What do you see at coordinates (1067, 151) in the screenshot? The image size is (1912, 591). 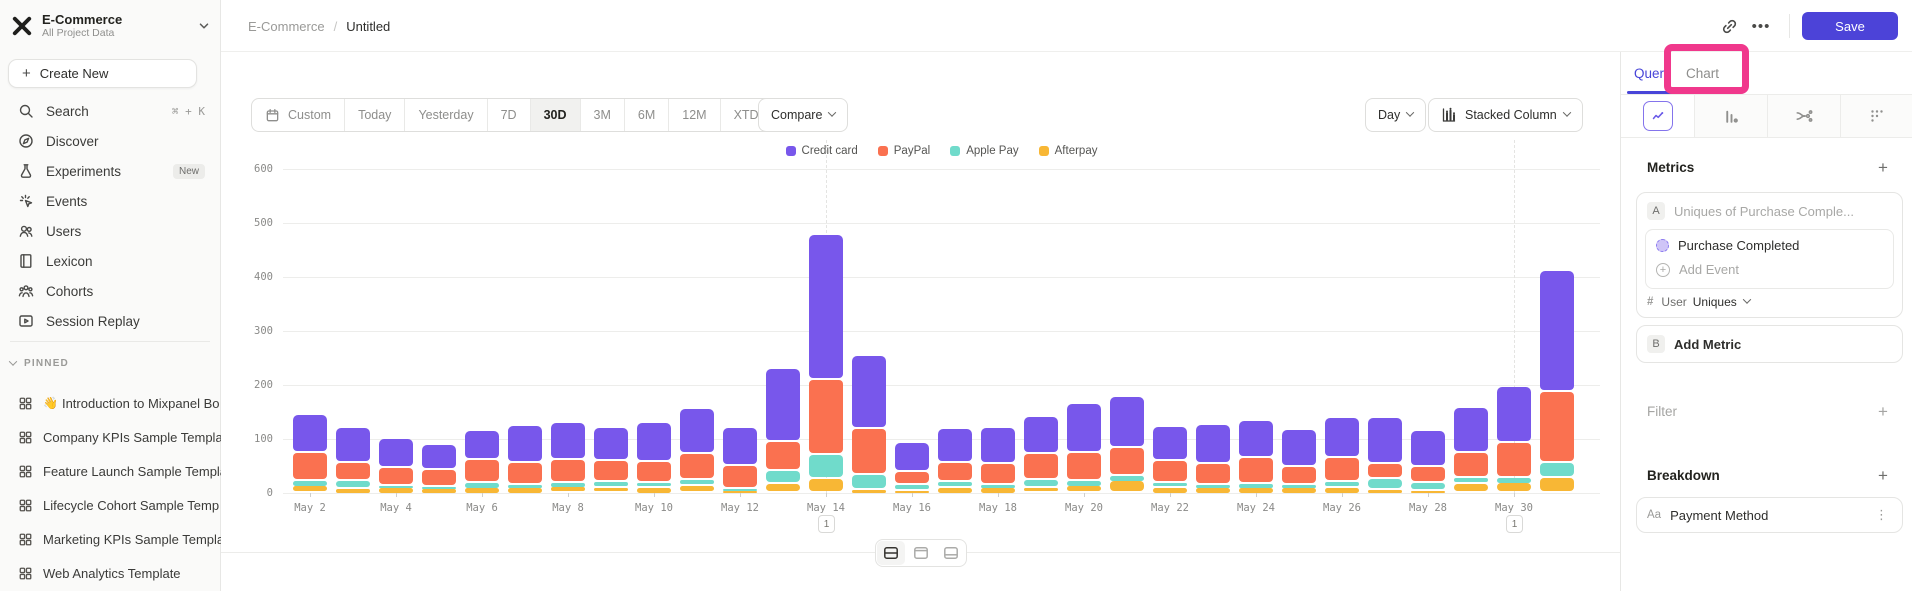 I see `legend-item-afterpay: Afterpay` at bounding box center [1067, 151].